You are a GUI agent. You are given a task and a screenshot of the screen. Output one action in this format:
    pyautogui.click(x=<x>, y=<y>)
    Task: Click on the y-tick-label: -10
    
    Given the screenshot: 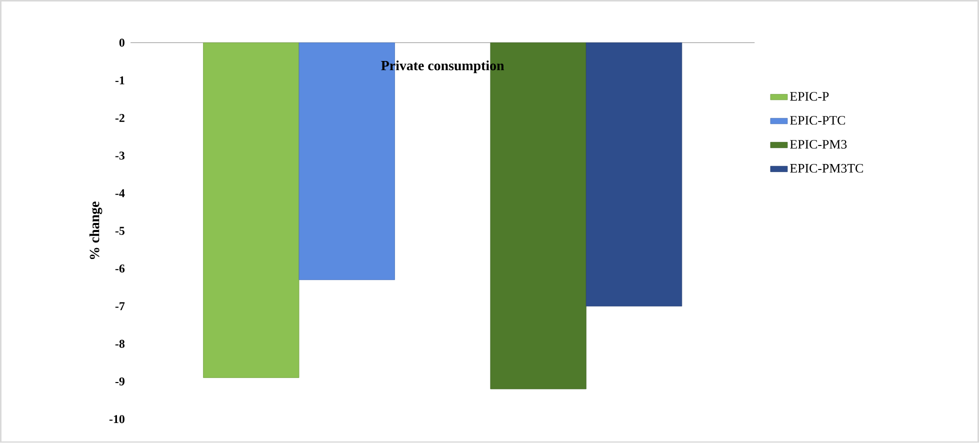 What is the action you would take?
    pyautogui.click(x=116, y=419)
    